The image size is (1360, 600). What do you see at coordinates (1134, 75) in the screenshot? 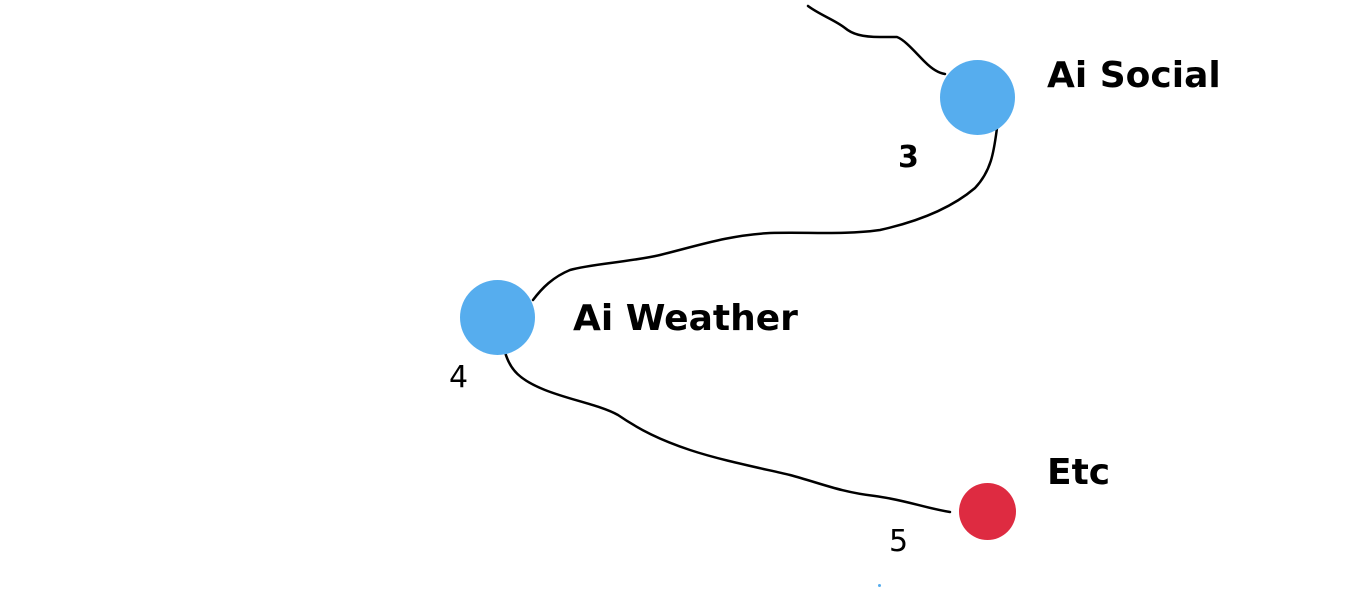
I see `node-ai-social-label: Ai Social` at bounding box center [1134, 75].